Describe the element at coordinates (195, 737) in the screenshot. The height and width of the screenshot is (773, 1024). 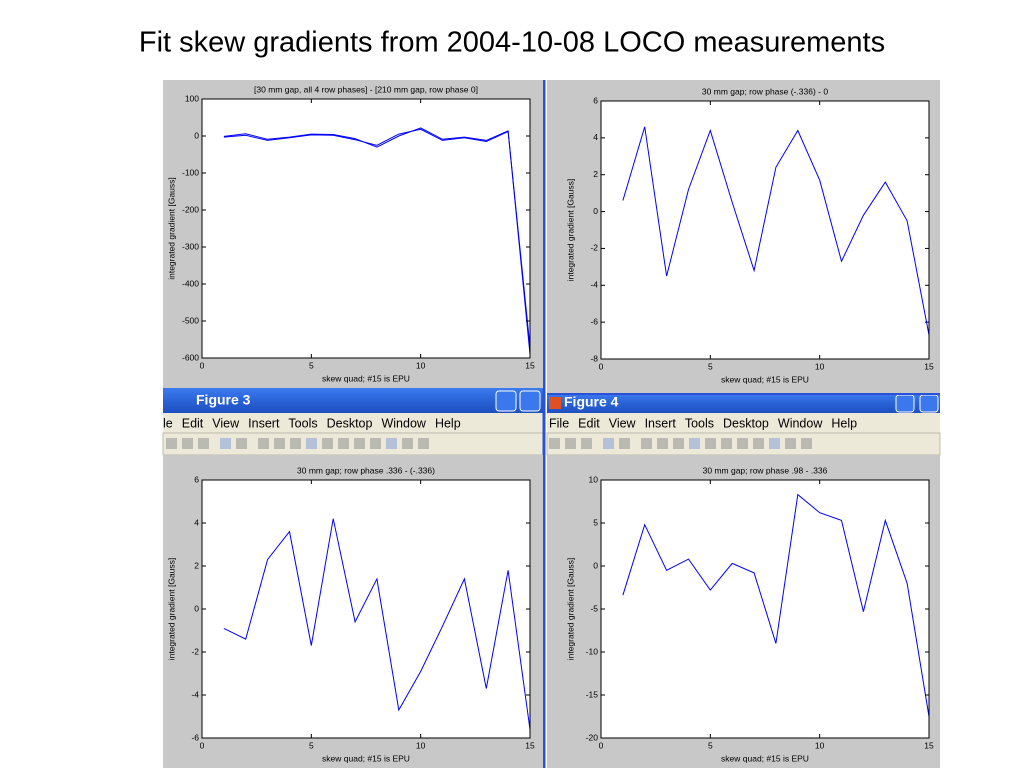
I see `y-tick-label: -6` at that location.